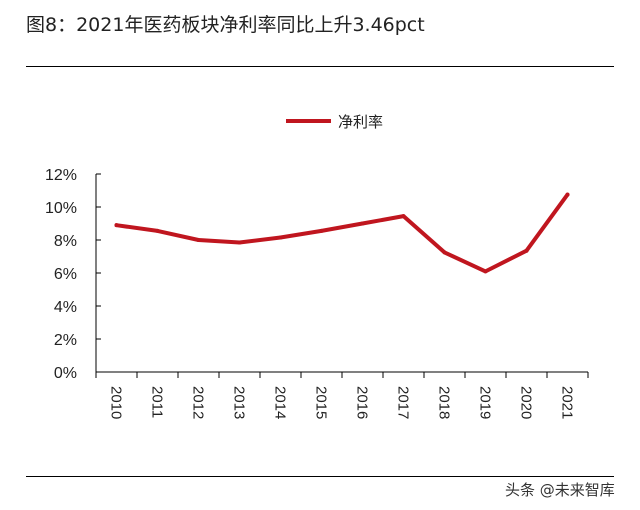 Image resolution: width=640 pixels, height=510 pixels. I want to click on x-tick-label: 2012, so click(198, 402).